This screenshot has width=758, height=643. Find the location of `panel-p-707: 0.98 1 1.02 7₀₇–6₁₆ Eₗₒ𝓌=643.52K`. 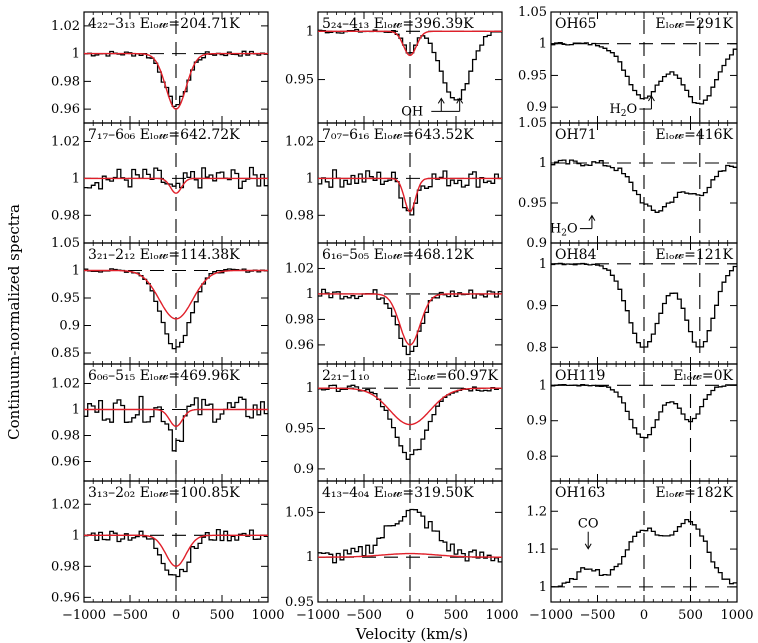

panel-p-707: 0.98 1 1.02 7₀₇–6₁₆ Eₗₒ𝓌=643.52K is located at coordinates (394, 183).